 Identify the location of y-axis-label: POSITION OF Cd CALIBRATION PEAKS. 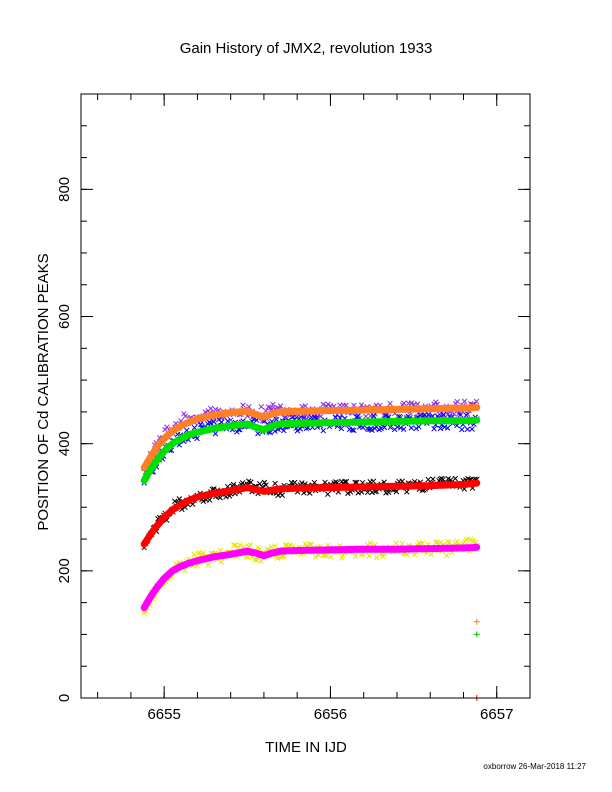
(43, 391).